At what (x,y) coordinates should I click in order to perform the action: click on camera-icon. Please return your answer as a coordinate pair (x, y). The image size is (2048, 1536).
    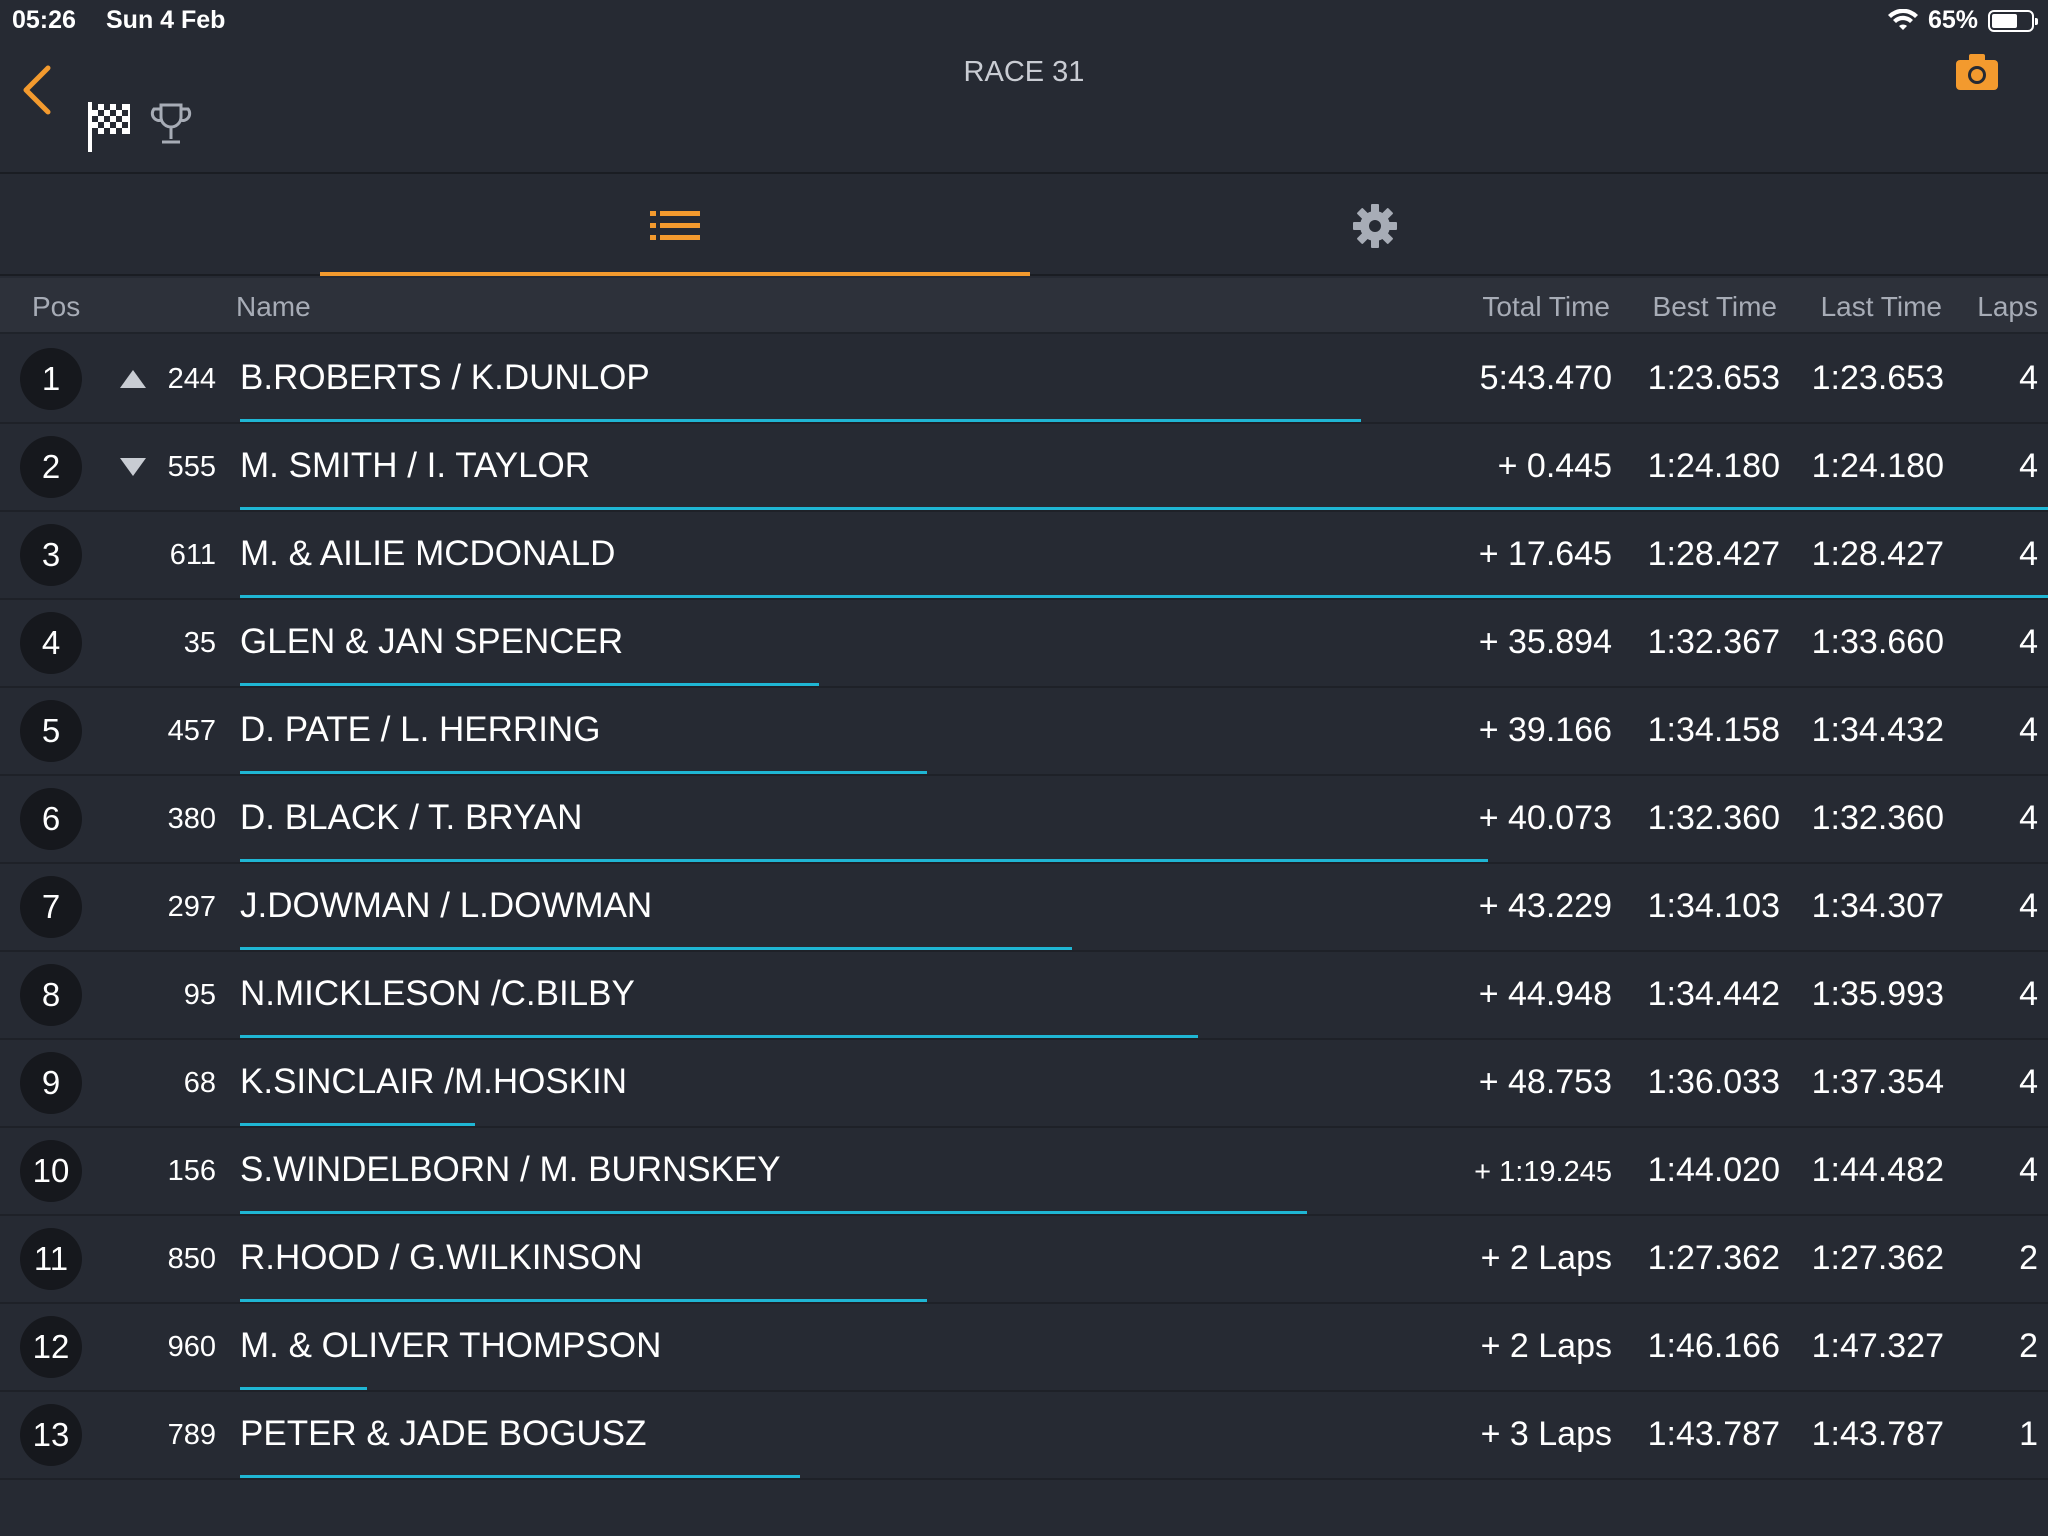
    Looking at the image, I should click on (1977, 72).